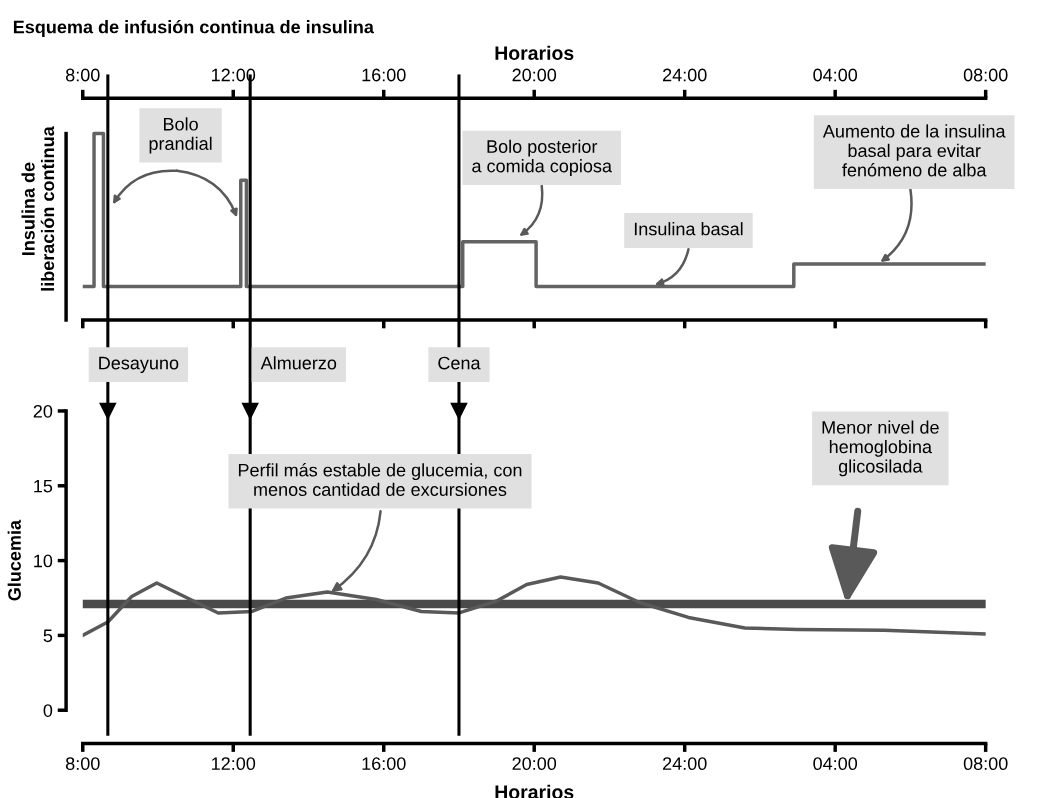 This screenshot has width=1061, height=798. Describe the element at coordinates (43, 561) in the screenshot. I see `y-tick-label: 10` at that location.